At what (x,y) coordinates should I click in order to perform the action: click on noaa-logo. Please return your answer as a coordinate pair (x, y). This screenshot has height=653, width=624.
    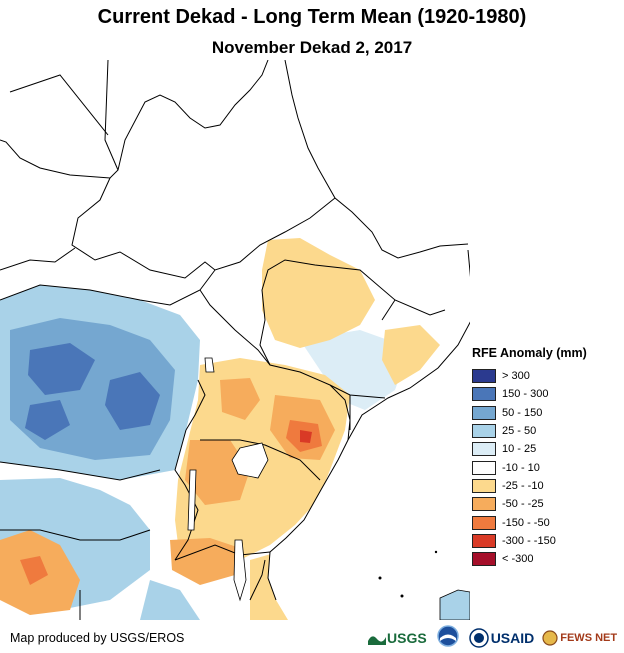
    Looking at the image, I should click on (447, 638).